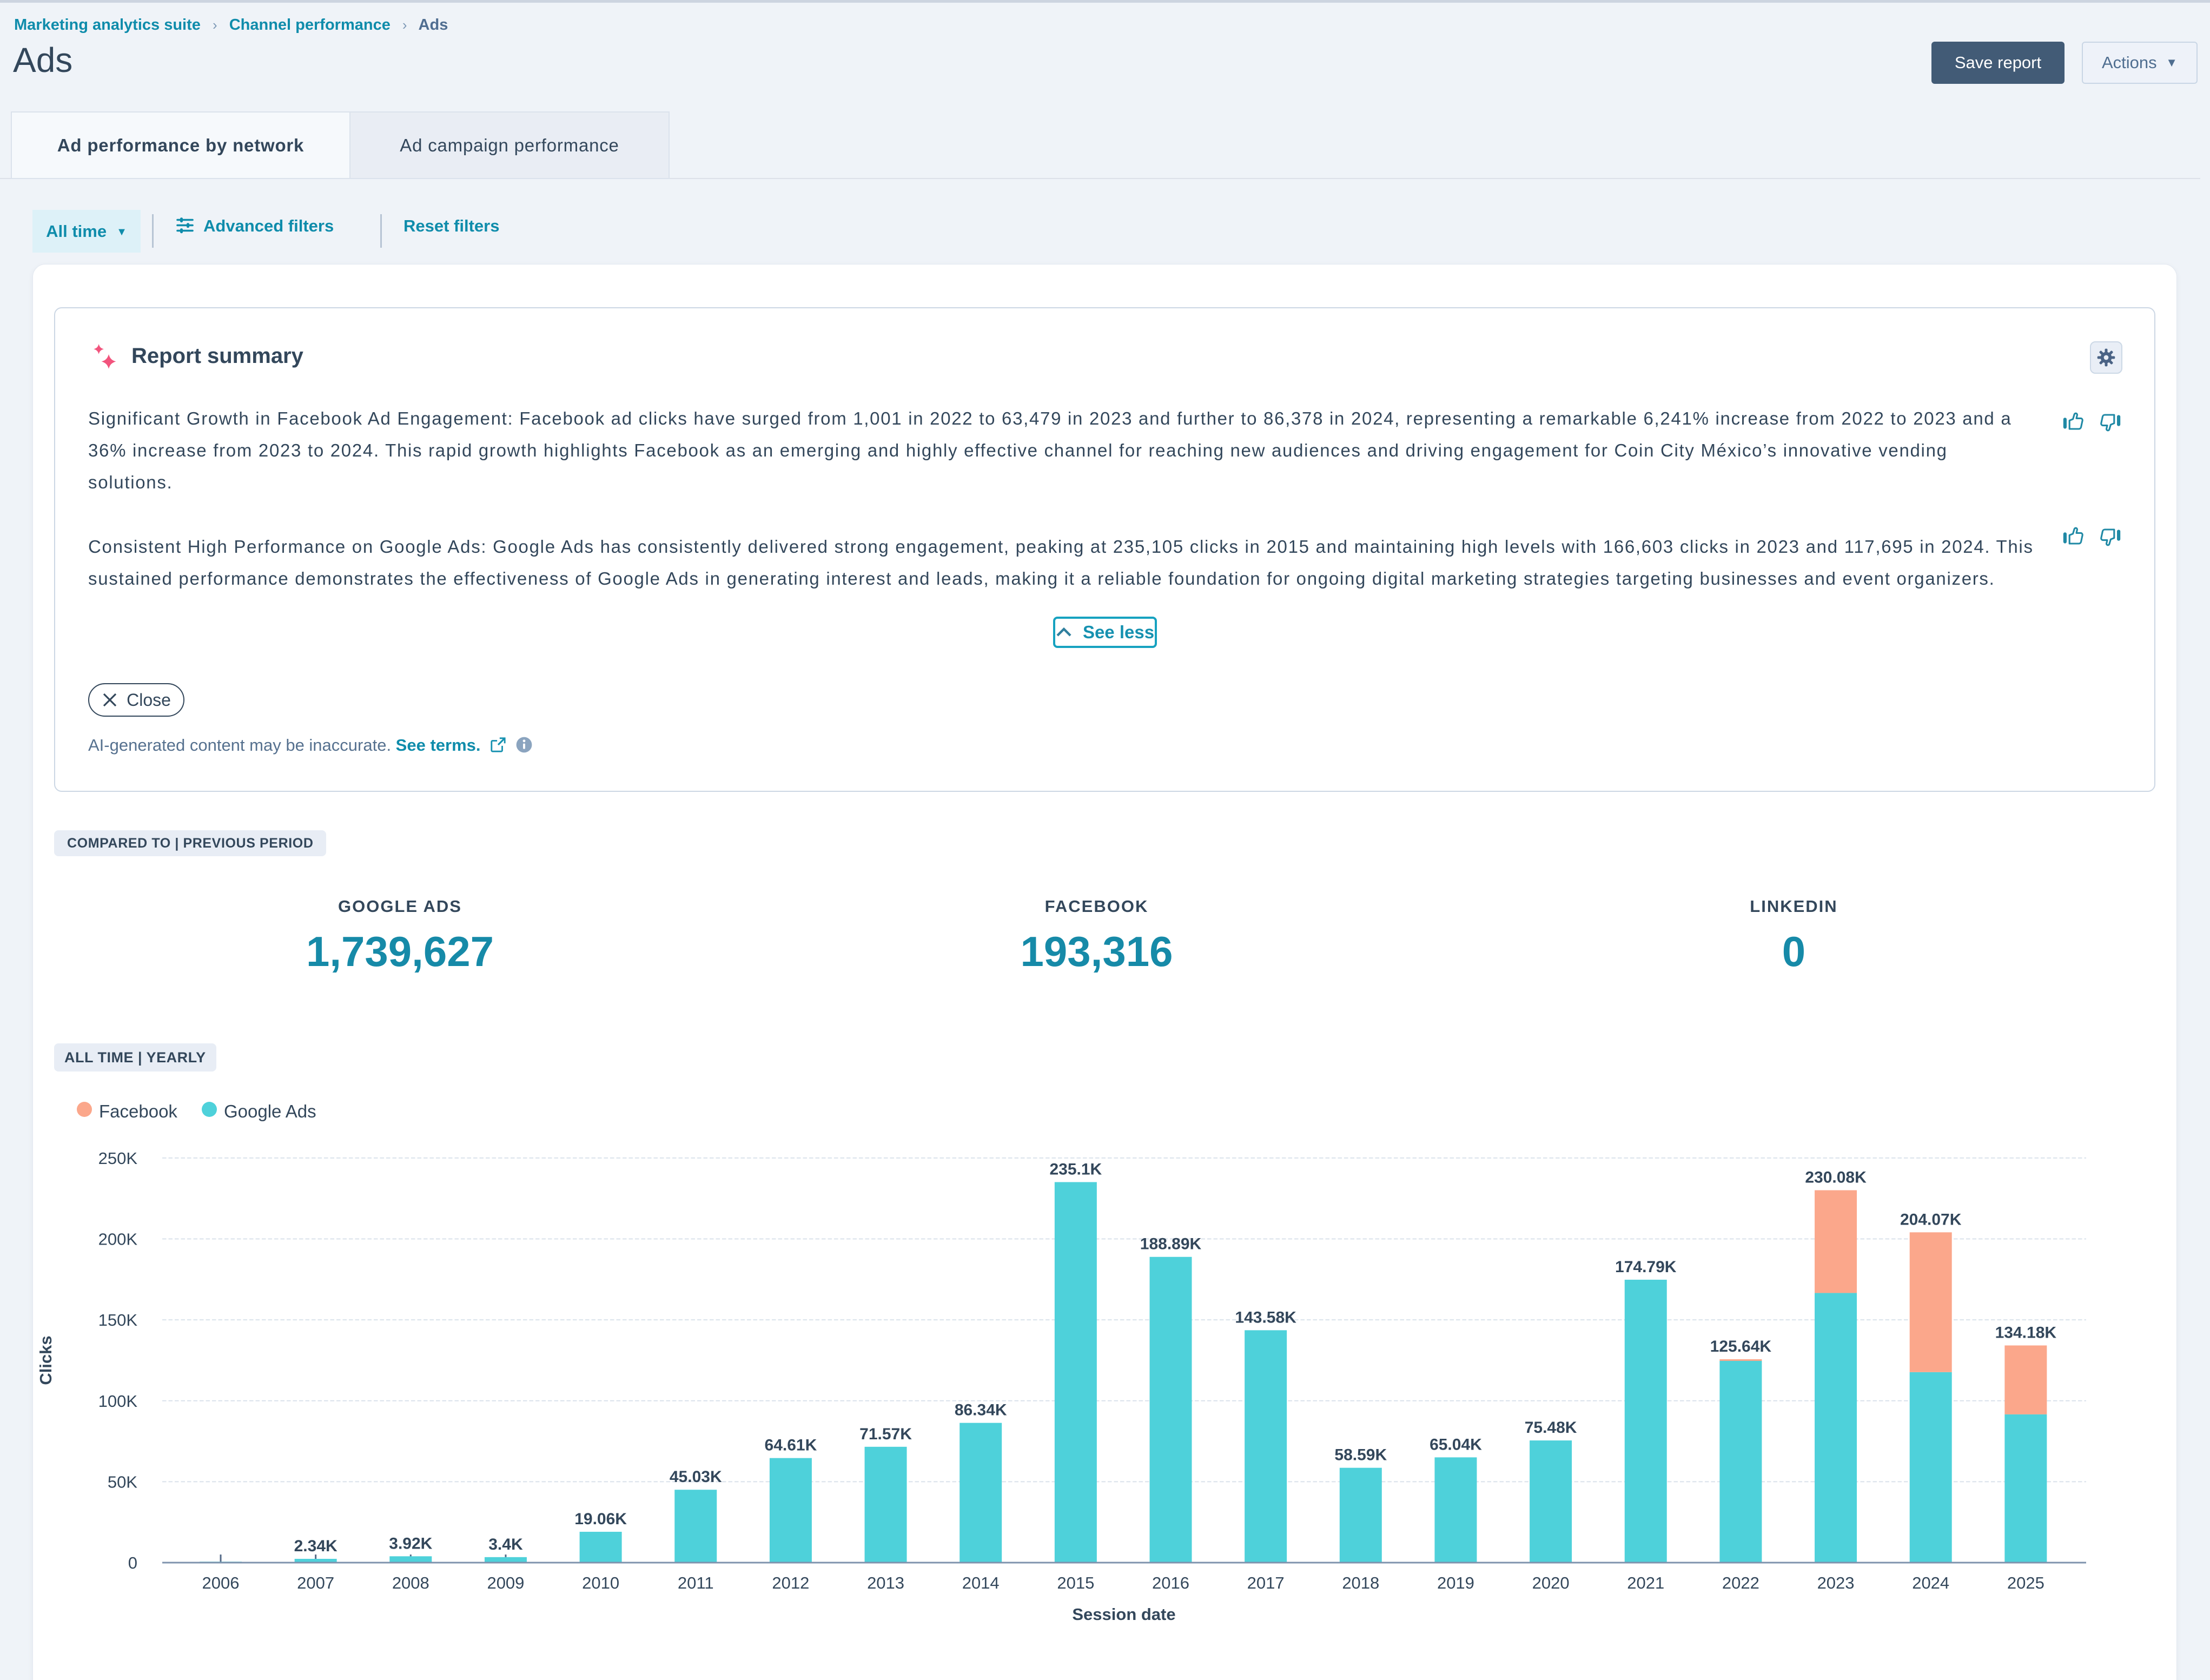 This screenshot has width=2210, height=1680. What do you see at coordinates (506, 1583) in the screenshot?
I see `svg-text: 2009` at bounding box center [506, 1583].